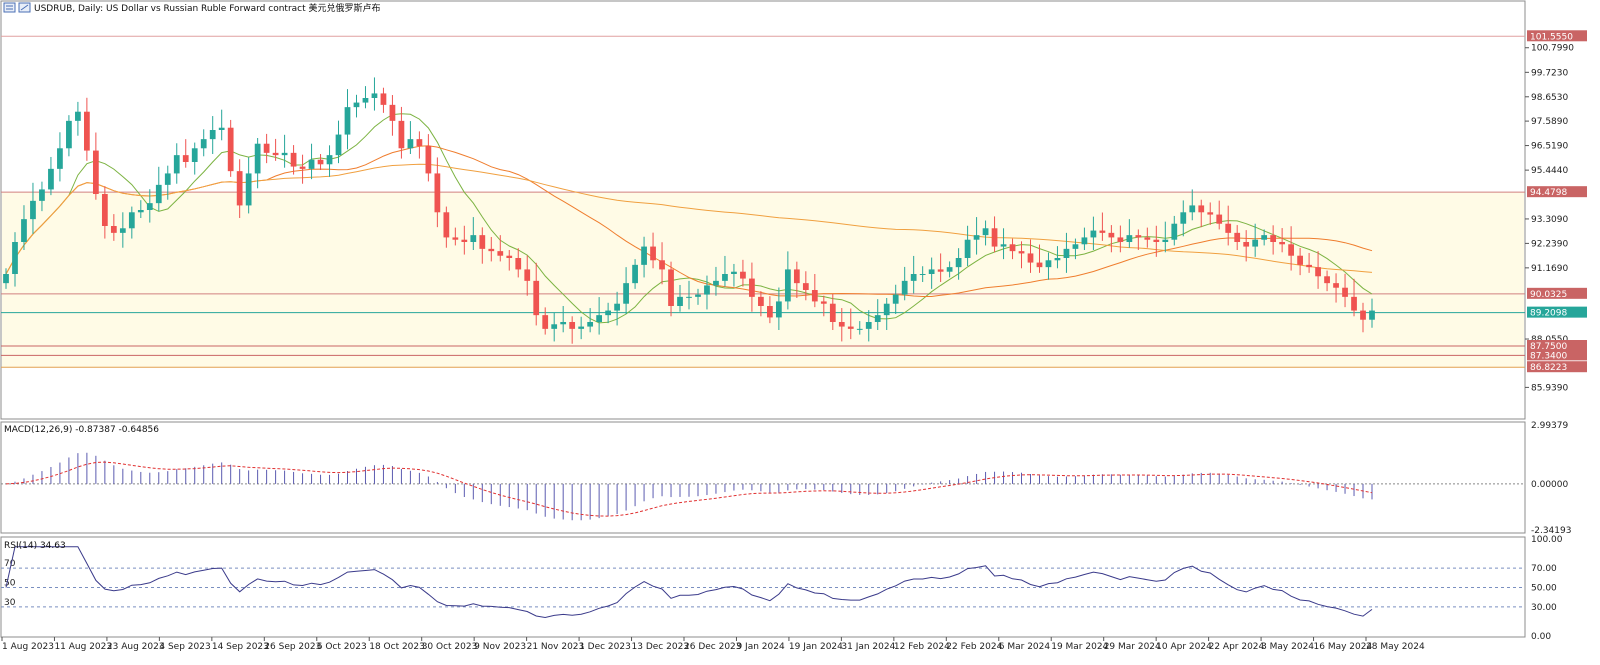  What do you see at coordinates (28, 647) in the screenshot?
I see `time-tick-label: 1 Aug 2023` at bounding box center [28, 647].